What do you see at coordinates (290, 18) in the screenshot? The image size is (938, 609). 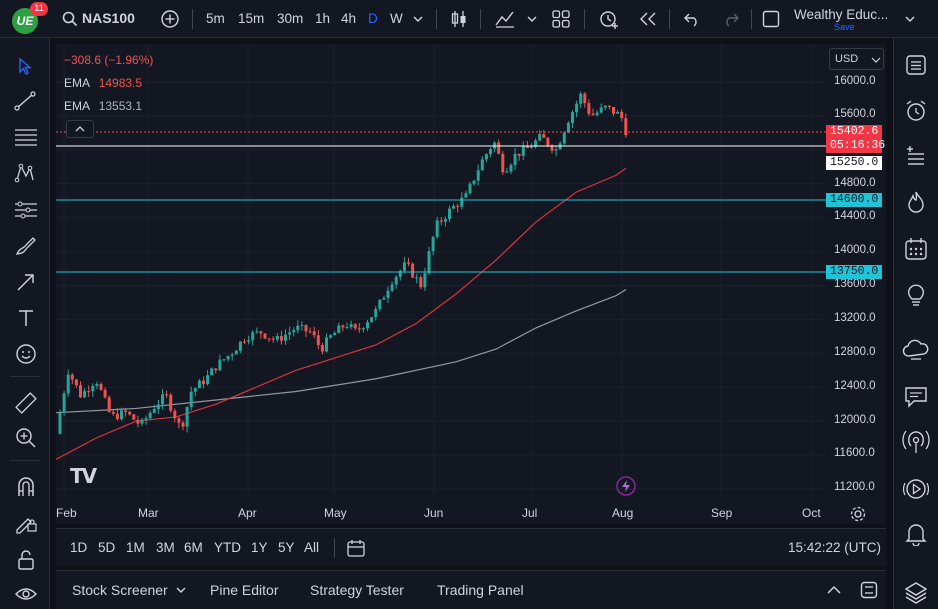 I see `interval-30m: 30m` at bounding box center [290, 18].